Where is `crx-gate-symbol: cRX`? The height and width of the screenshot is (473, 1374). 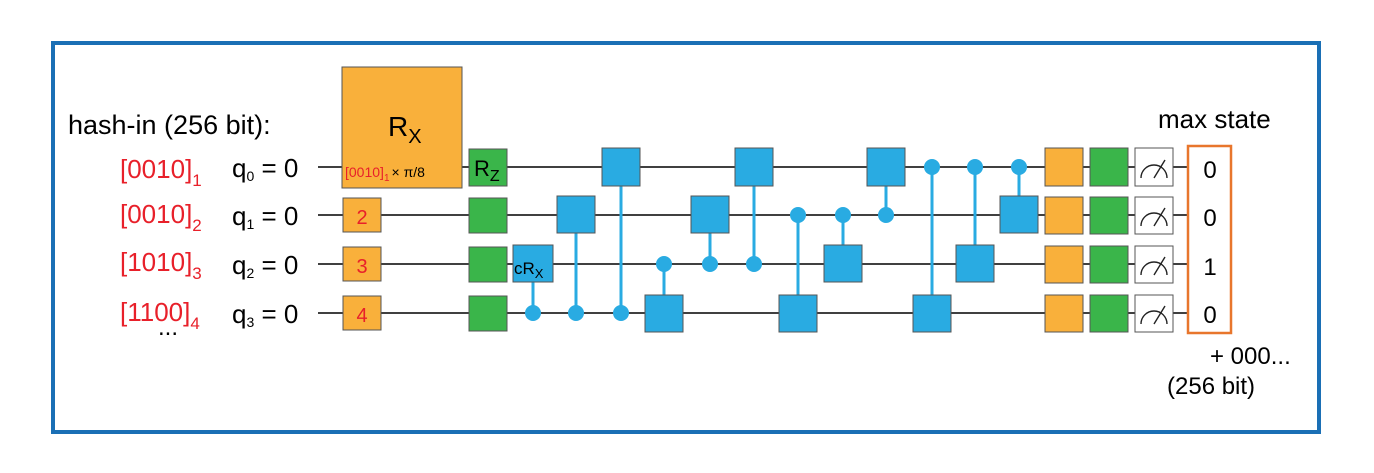
crx-gate-symbol: cRX is located at coordinates (529, 270).